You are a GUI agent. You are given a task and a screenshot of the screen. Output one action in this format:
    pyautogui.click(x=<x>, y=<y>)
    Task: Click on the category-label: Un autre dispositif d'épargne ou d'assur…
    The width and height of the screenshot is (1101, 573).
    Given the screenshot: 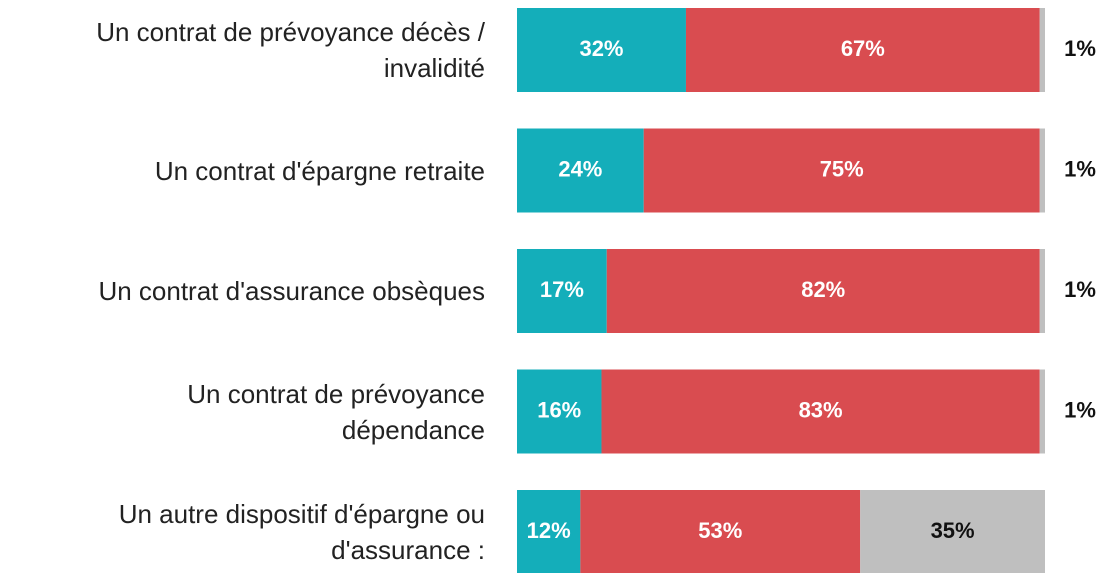 What is the action you would take?
    pyautogui.click(x=301, y=532)
    